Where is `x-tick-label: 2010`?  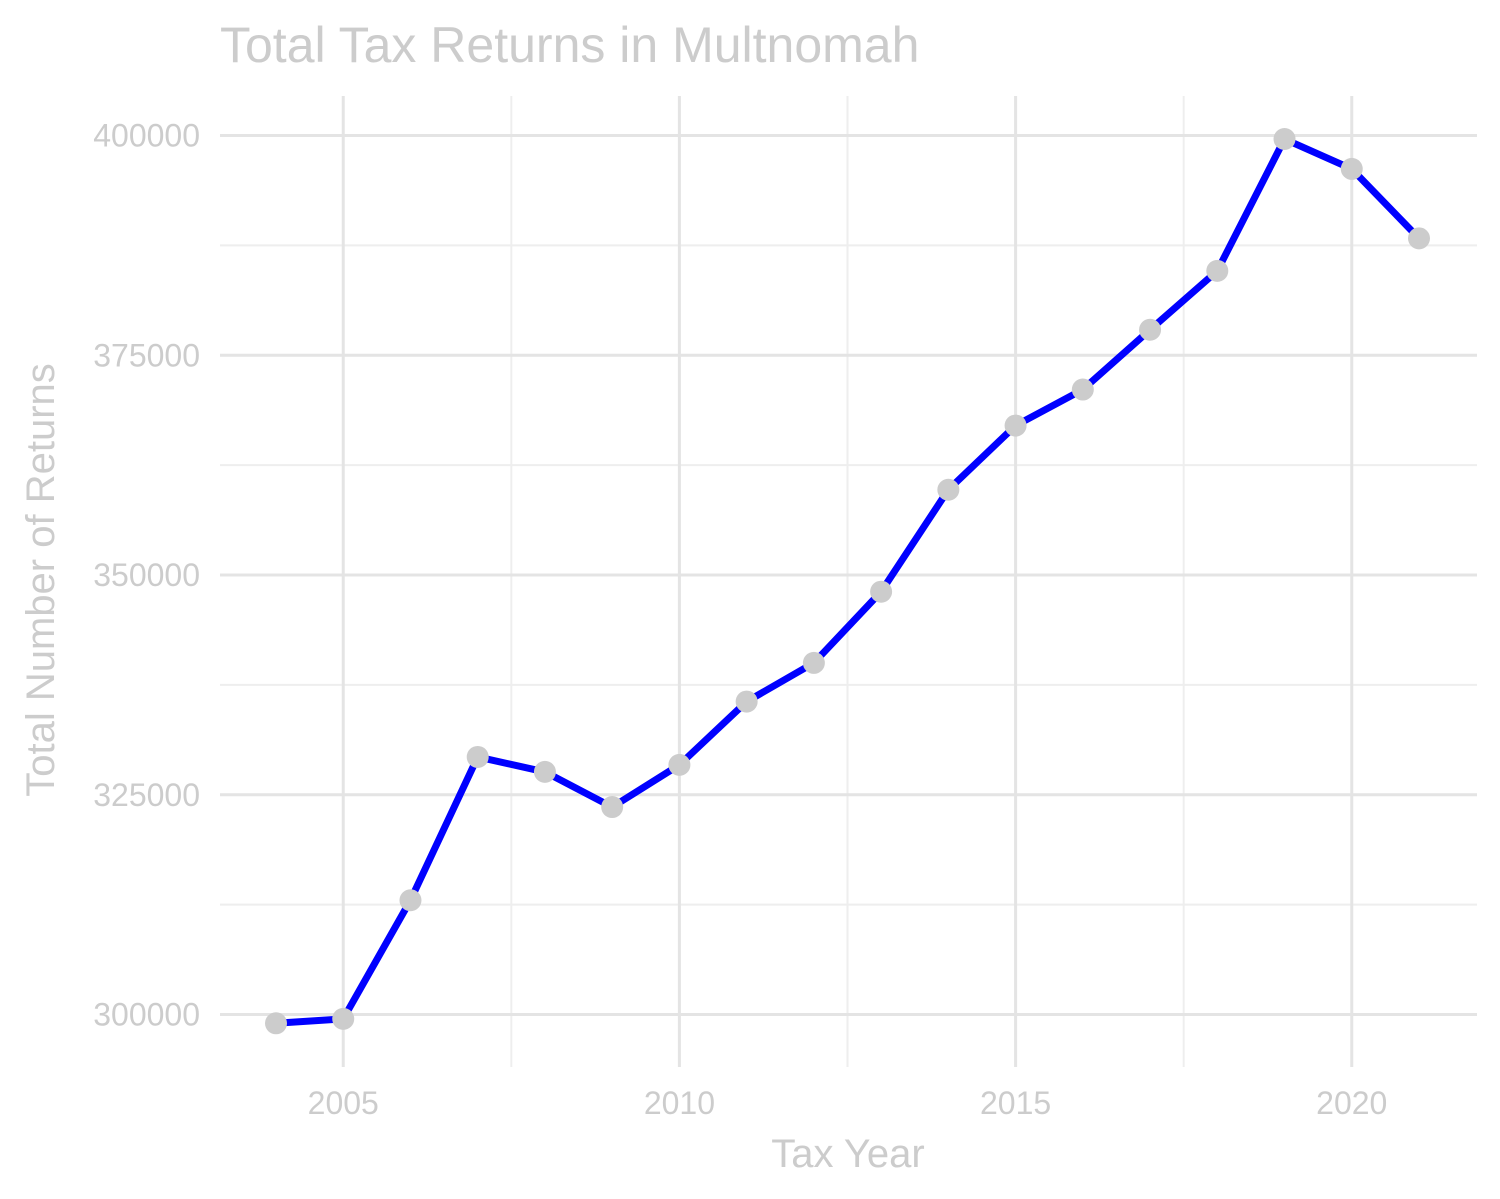
x-tick-label: 2010 is located at coordinates (679, 1103).